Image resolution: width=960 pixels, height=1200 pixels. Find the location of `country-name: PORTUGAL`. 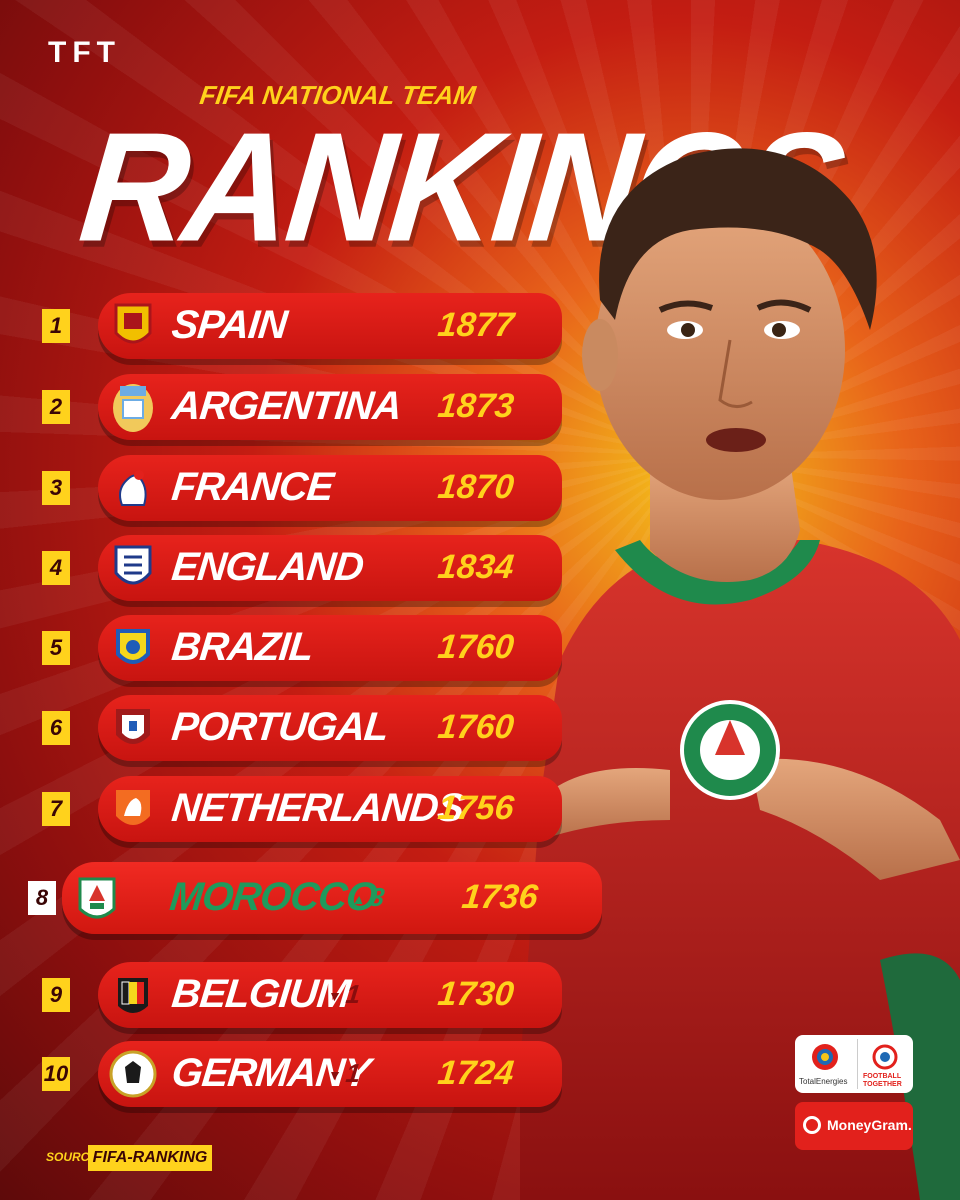

country-name: PORTUGAL is located at coordinates (280, 727).